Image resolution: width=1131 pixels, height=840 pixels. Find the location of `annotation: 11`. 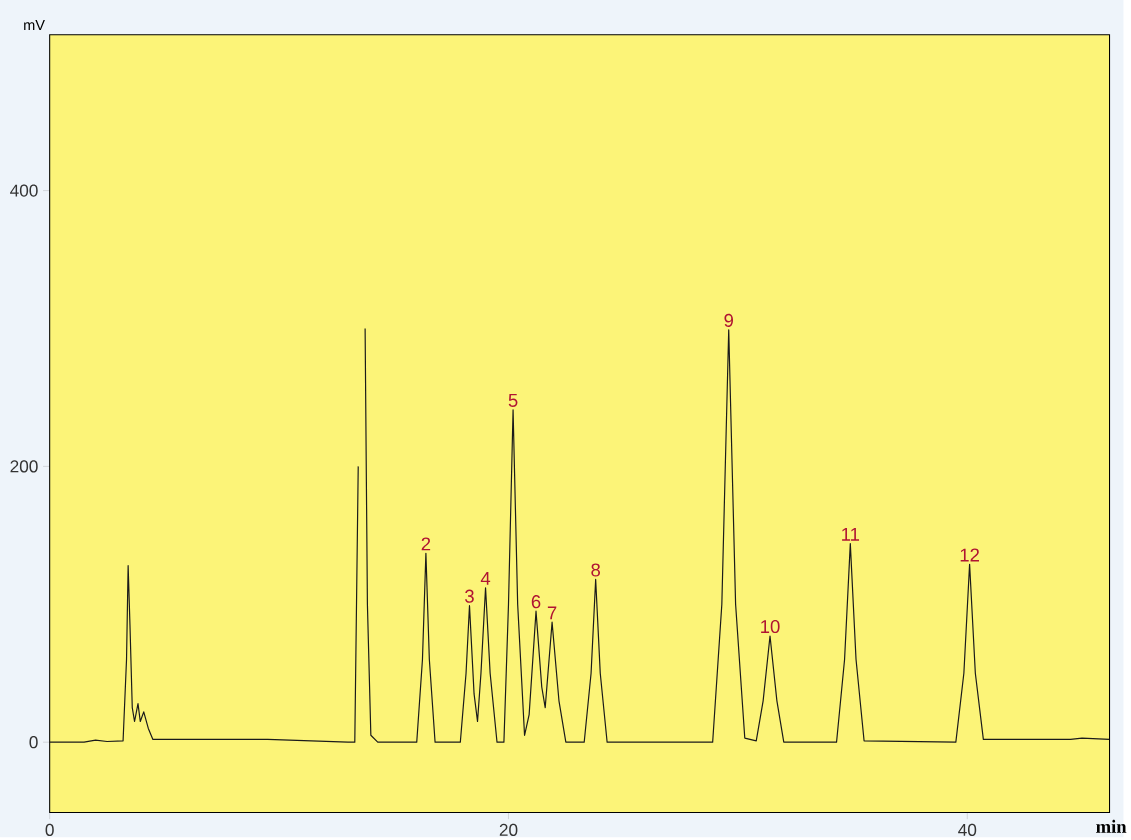

annotation: 11 is located at coordinates (851, 534).